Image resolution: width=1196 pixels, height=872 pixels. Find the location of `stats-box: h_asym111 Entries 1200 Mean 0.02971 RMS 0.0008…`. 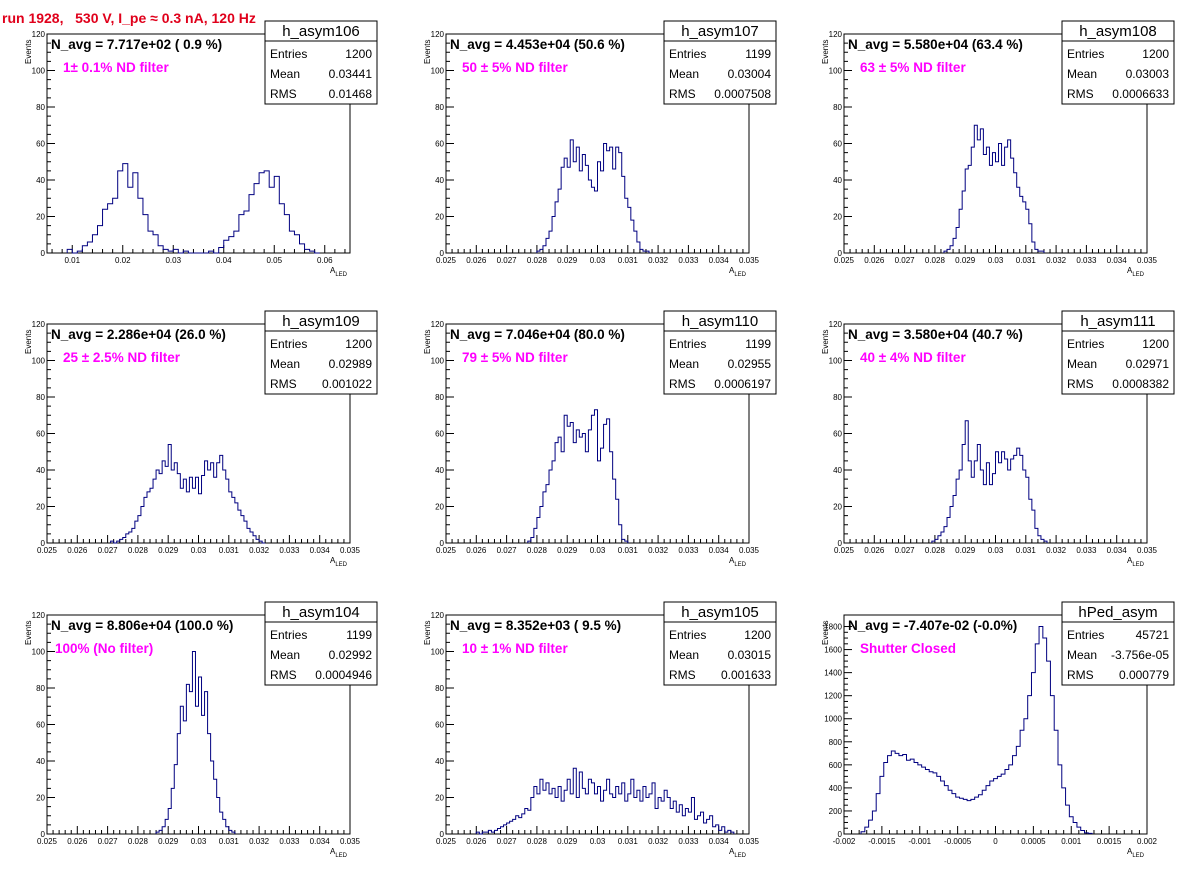

stats-box: h_asym111 Entries 1200 Mean 0.02971 RMS 0.0008… is located at coordinates (1118, 352).